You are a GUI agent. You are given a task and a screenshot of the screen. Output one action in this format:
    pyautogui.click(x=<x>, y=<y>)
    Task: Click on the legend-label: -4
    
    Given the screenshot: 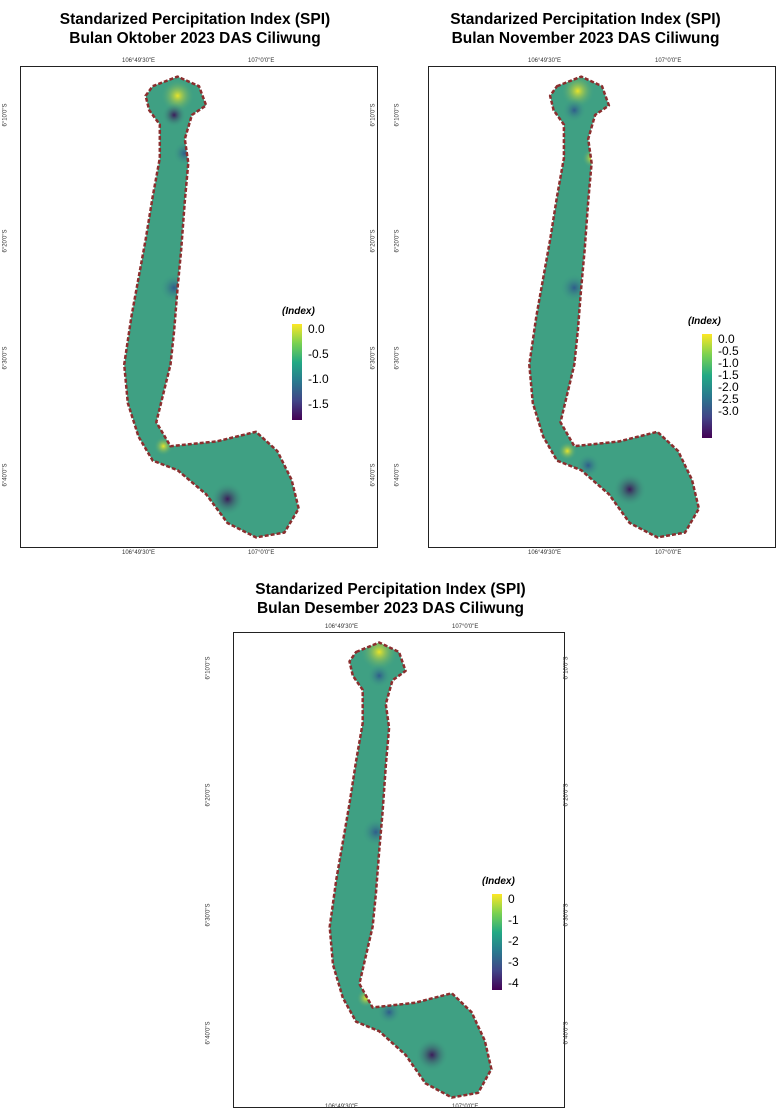 What is the action you would take?
    pyautogui.click(x=513, y=983)
    